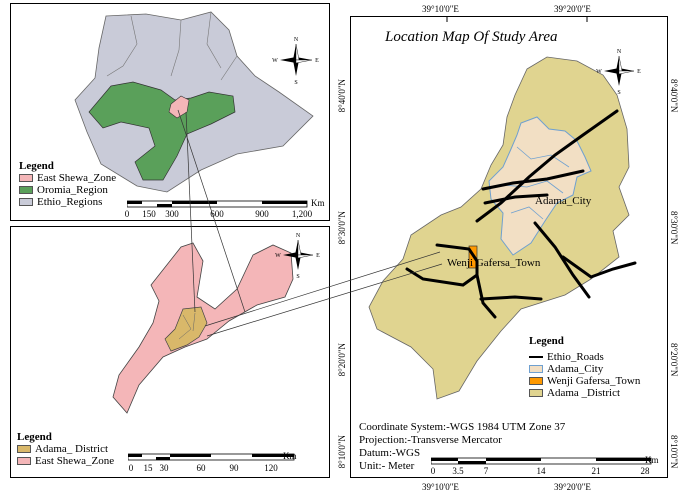 Image resolution: width=685 pixels, height=498 pixels. I want to click on right-coord-3: 8°20'0"N, so click(674, 360).